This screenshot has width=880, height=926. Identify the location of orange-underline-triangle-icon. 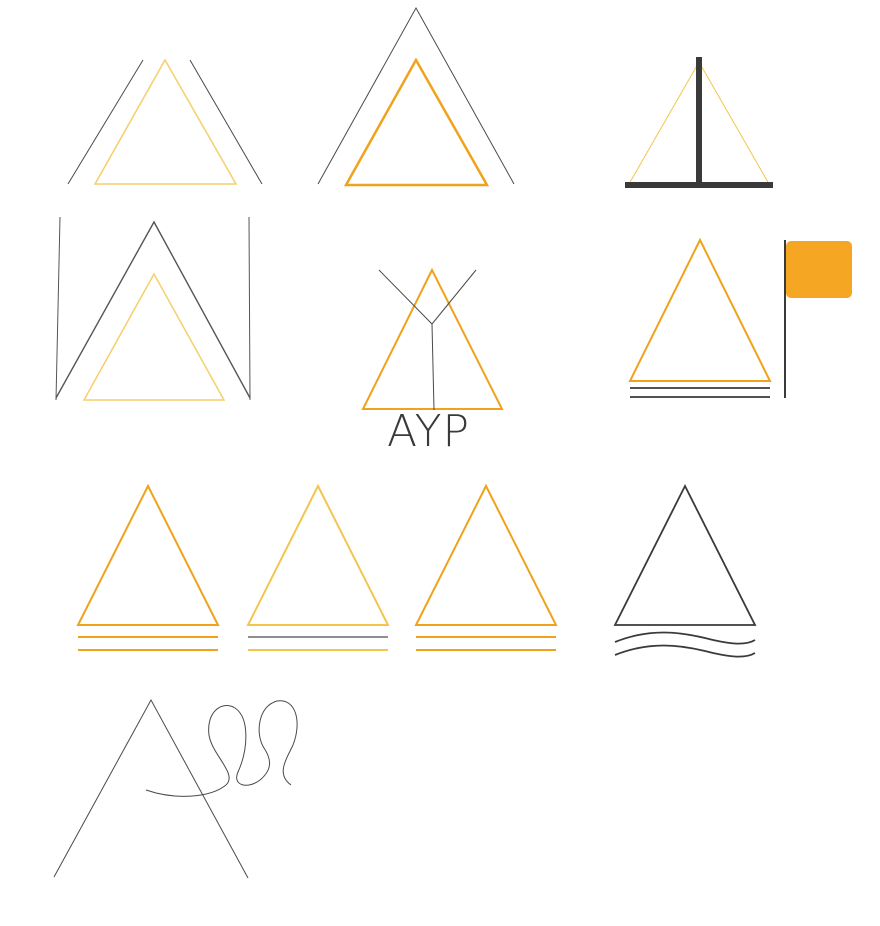
(486, 567).